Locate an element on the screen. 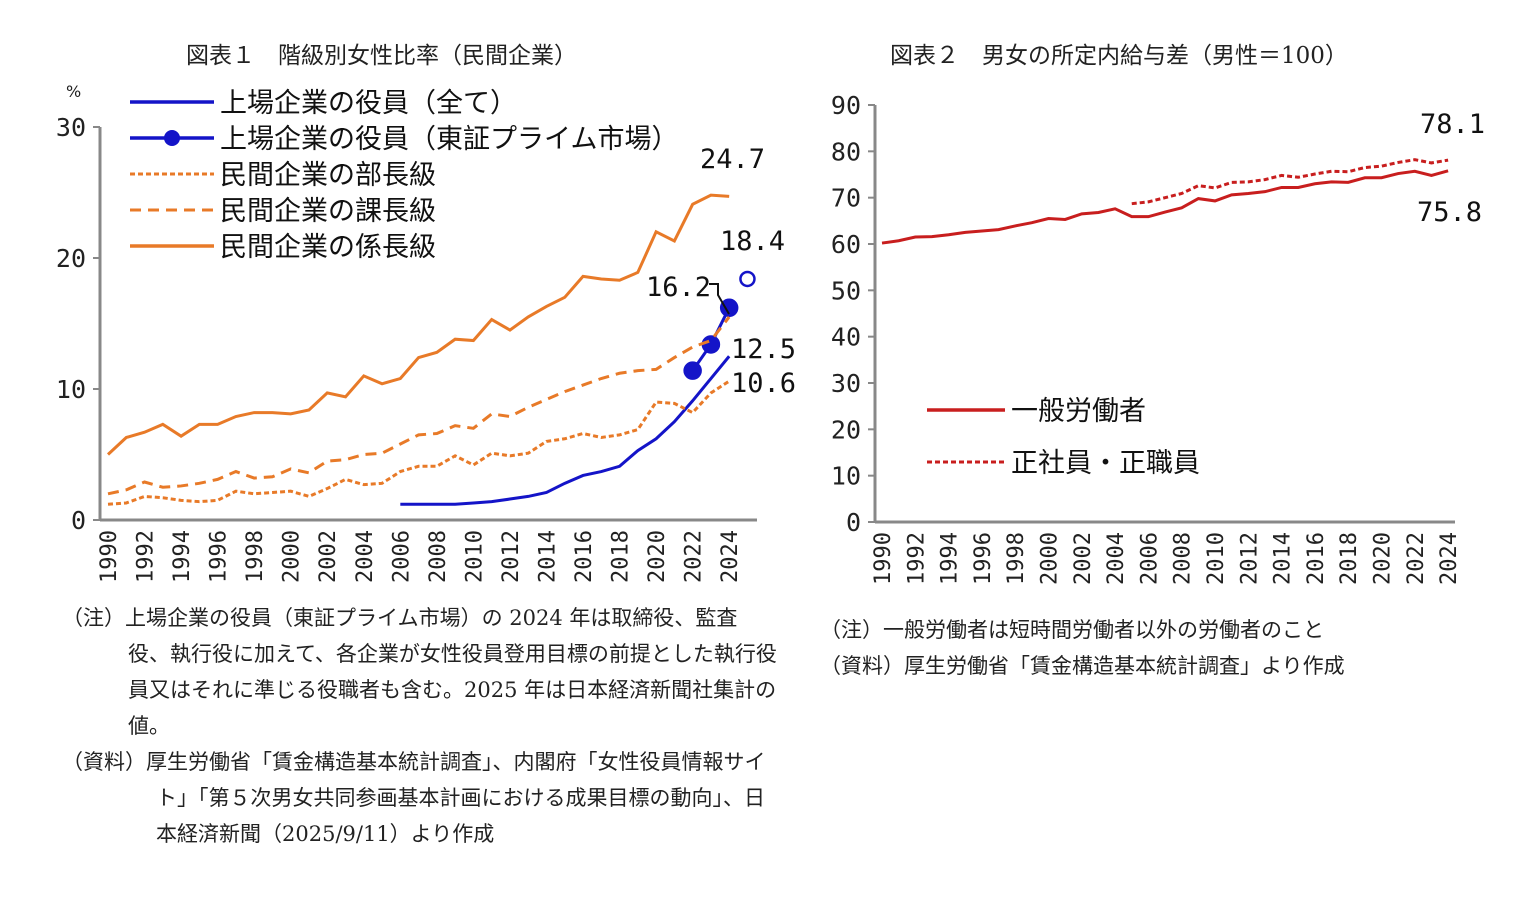  y-tick-label: 40 is located at coordinates (846, 337).